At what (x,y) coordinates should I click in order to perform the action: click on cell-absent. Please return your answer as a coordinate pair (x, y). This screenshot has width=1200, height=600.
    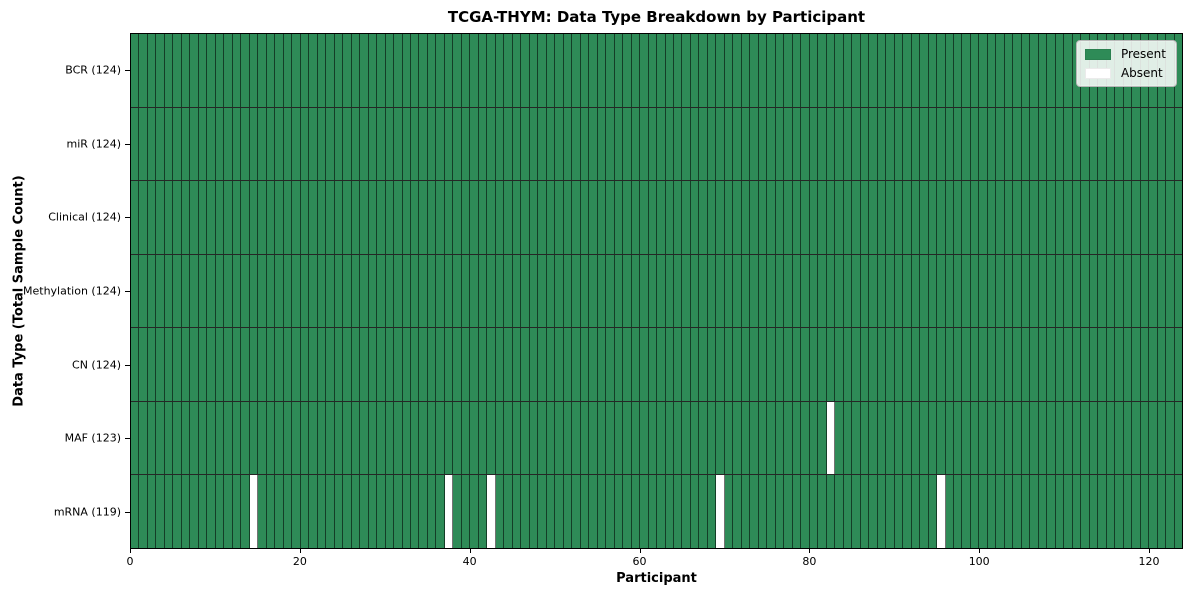
    Looking at the image, I should click on (254, 512).